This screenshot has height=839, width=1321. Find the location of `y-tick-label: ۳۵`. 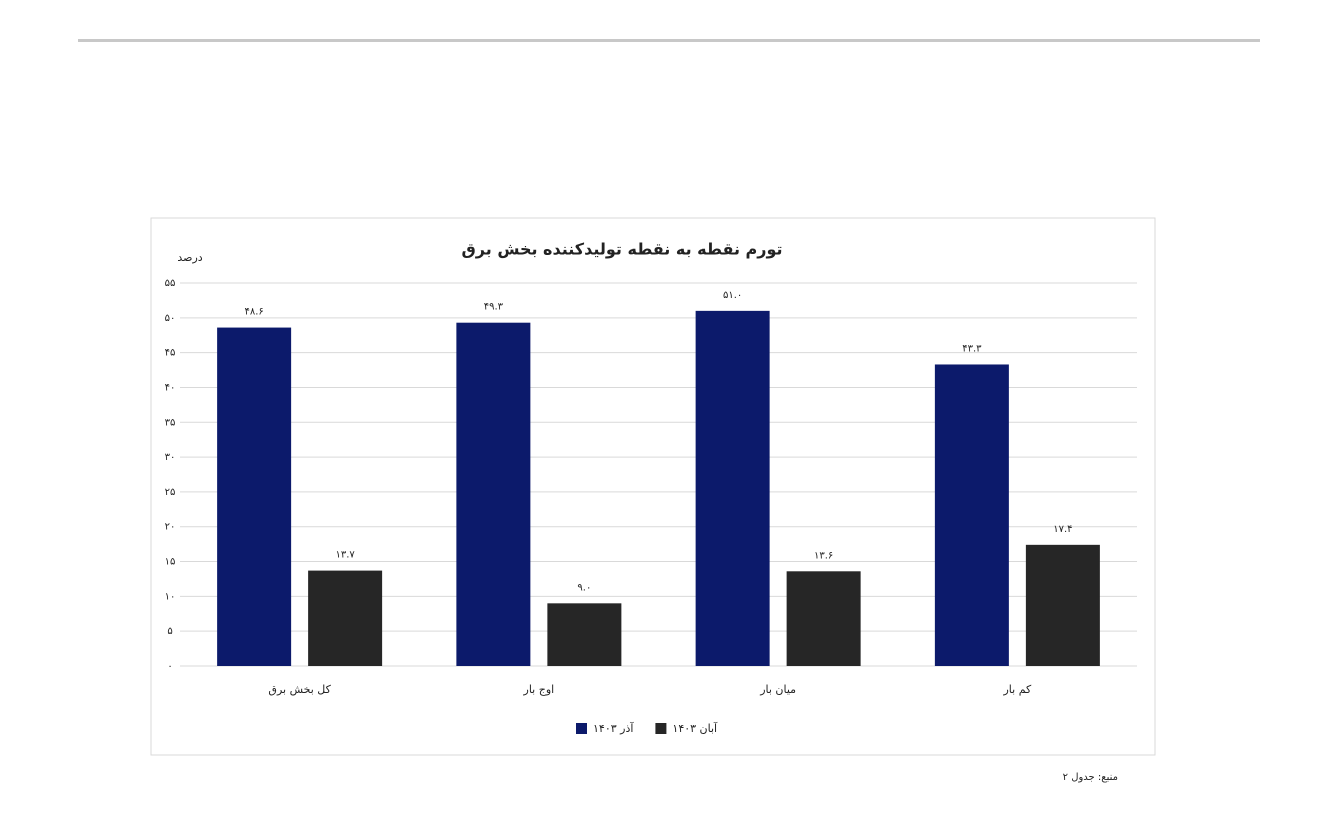

y-tick-label: ۳۵ is located at coordinates (170, 422).